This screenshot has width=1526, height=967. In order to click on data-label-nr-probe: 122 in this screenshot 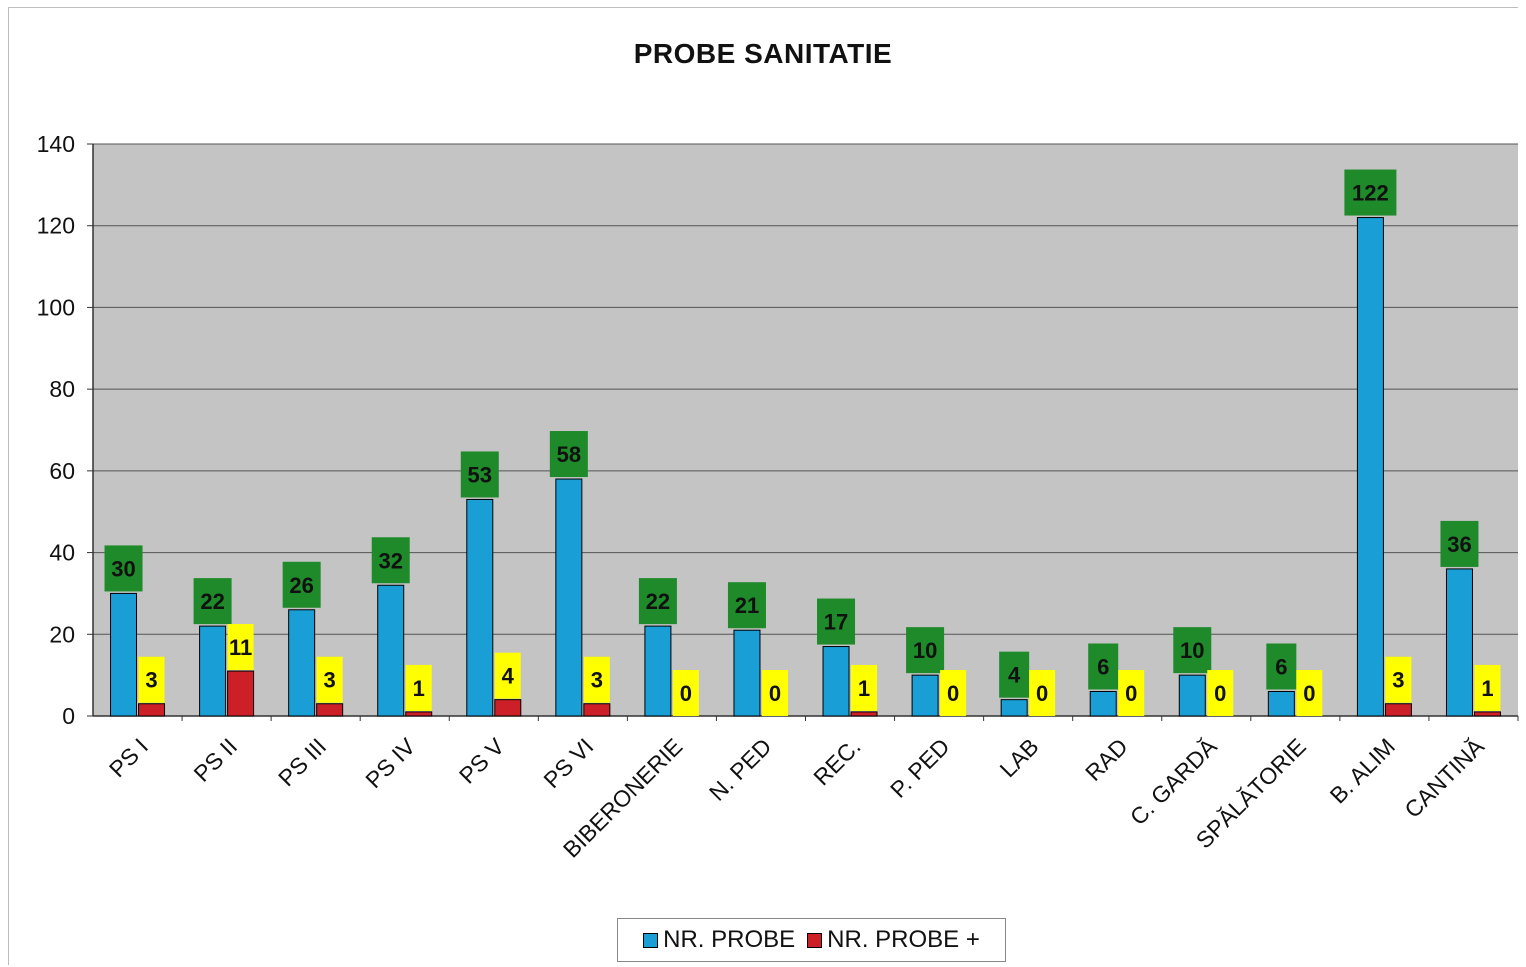, I will do `click(1370, 193)`.